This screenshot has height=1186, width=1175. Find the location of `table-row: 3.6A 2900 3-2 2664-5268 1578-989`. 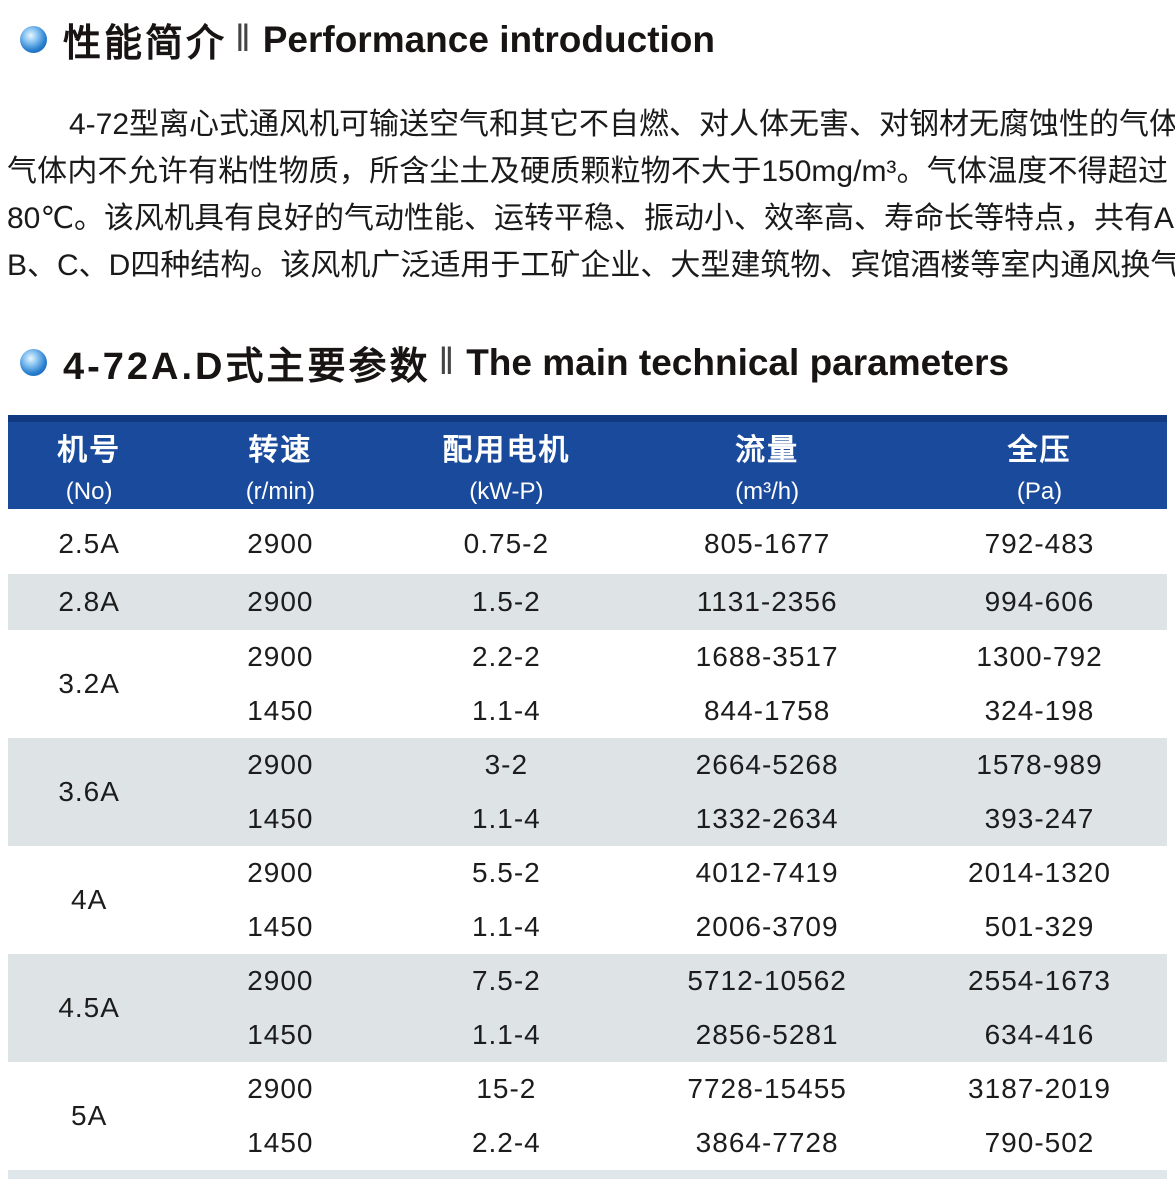

table-row: 3.6A 2900 3-2 2664-5268 1578-989 is located at coordinates (587, 791).